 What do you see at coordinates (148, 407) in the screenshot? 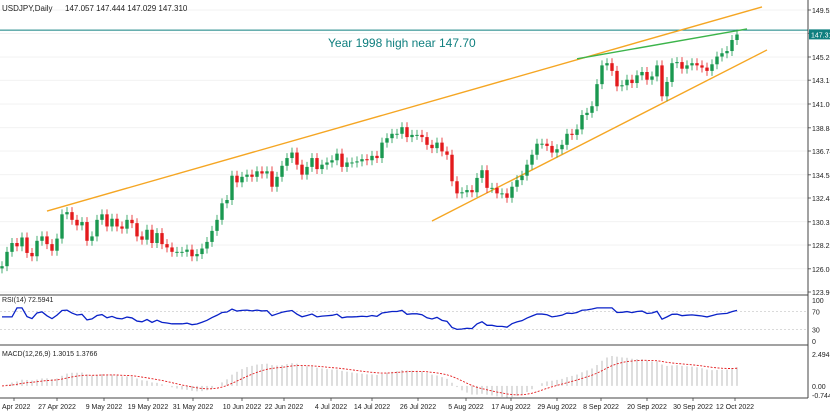
I see `date-tick-label: 19 May 2022` at bounding box center [148, 407].